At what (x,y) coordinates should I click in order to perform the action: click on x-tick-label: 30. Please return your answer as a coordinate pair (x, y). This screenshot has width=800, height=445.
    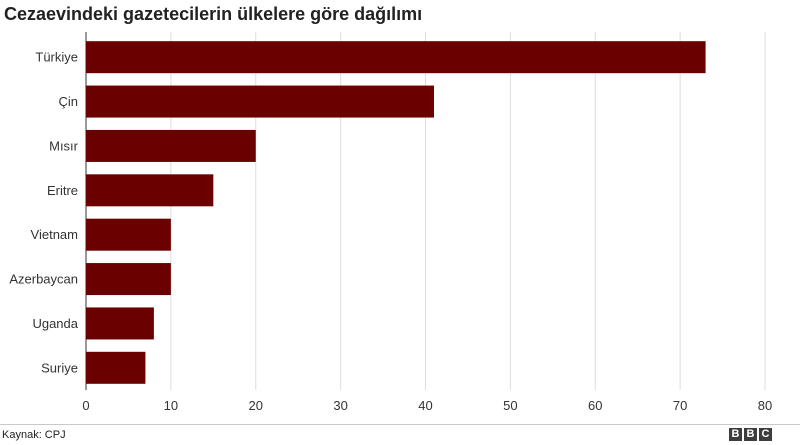
    Looking at the image, I should click on (340, 405).